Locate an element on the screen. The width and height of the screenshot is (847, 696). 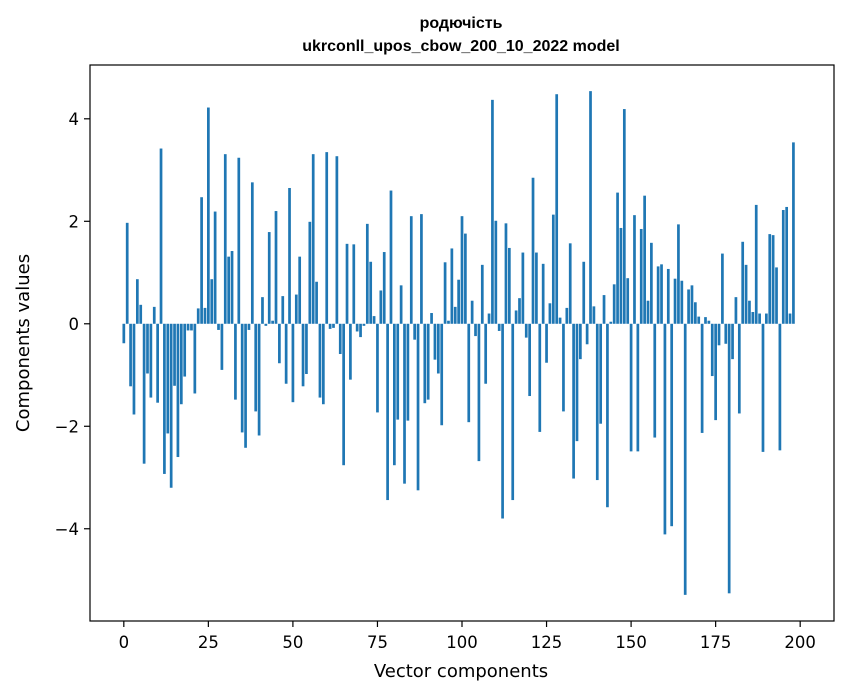
x-tick-label: 50 is located at coordinates (292, 642).